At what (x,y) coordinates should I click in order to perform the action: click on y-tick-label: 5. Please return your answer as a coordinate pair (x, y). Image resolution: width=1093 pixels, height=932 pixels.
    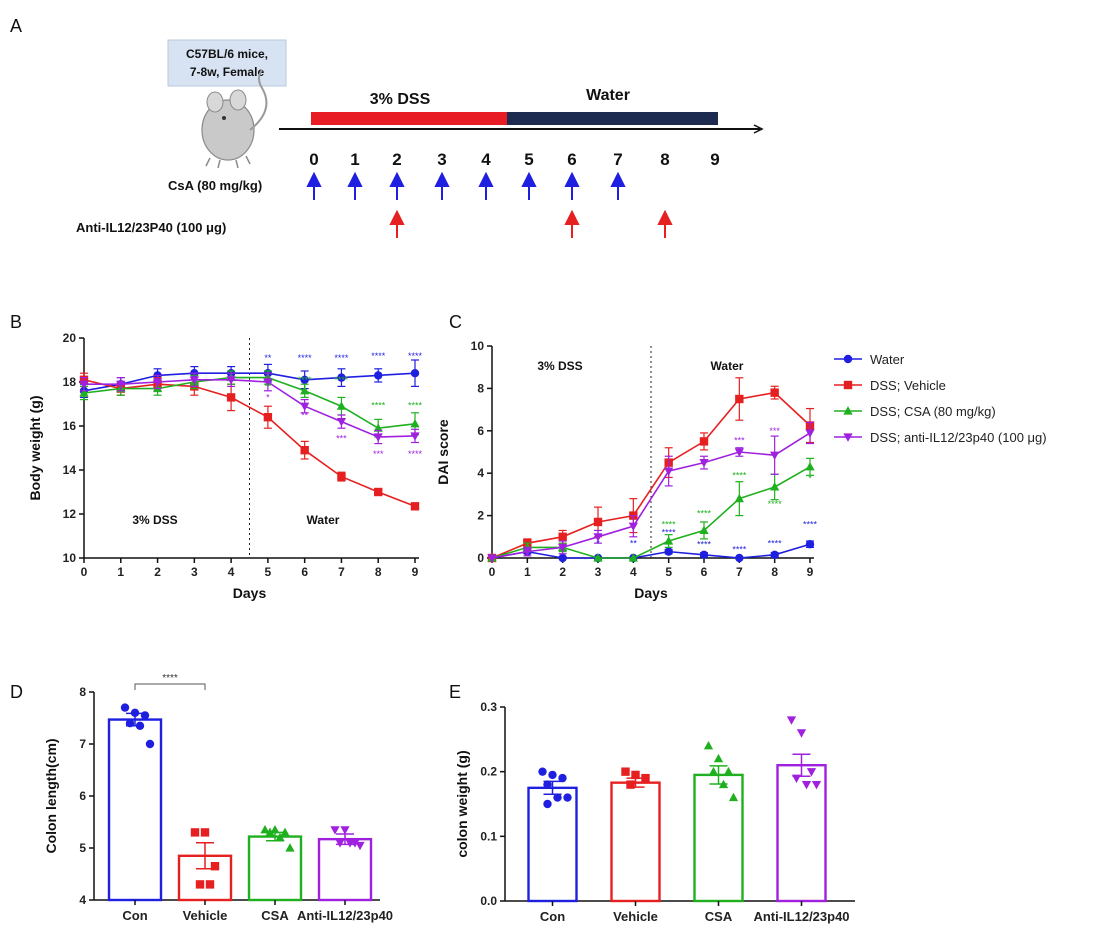
    Looking at the image, I should click on (82, 848).